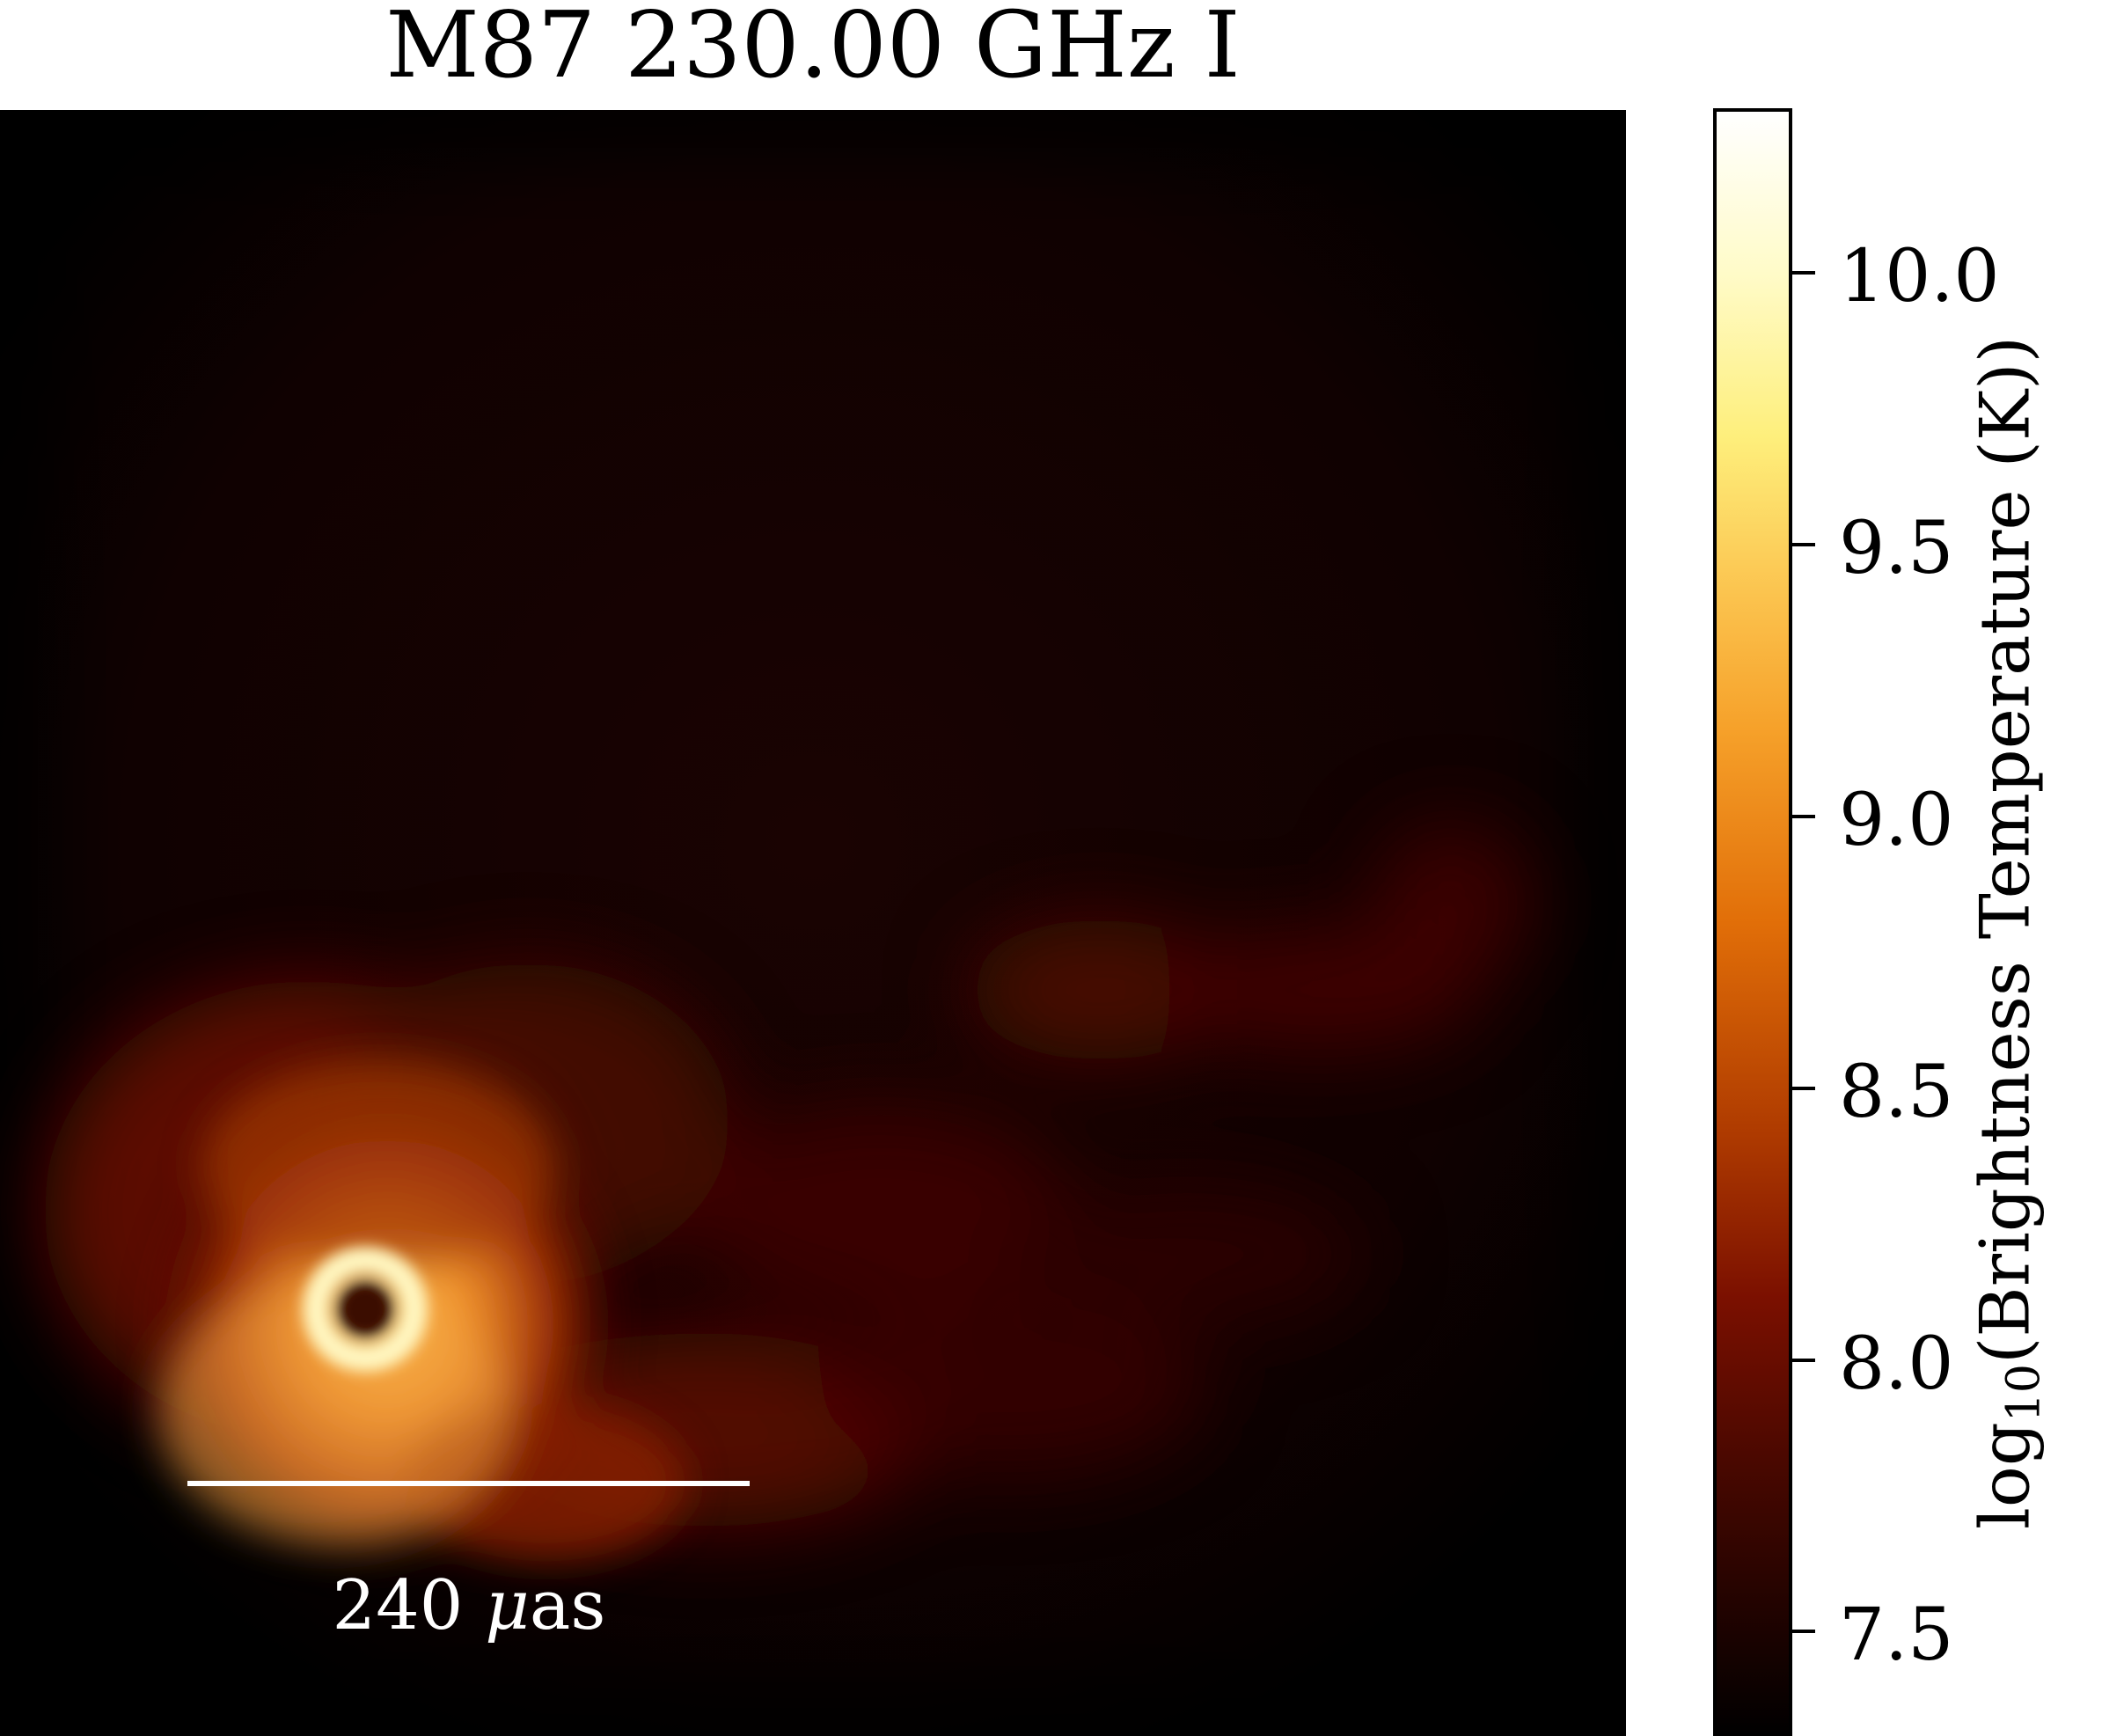 This screenshot has width=2102, height=1736. I want to click on colorbar-label-subscript: 10, so click(2024, 1393).